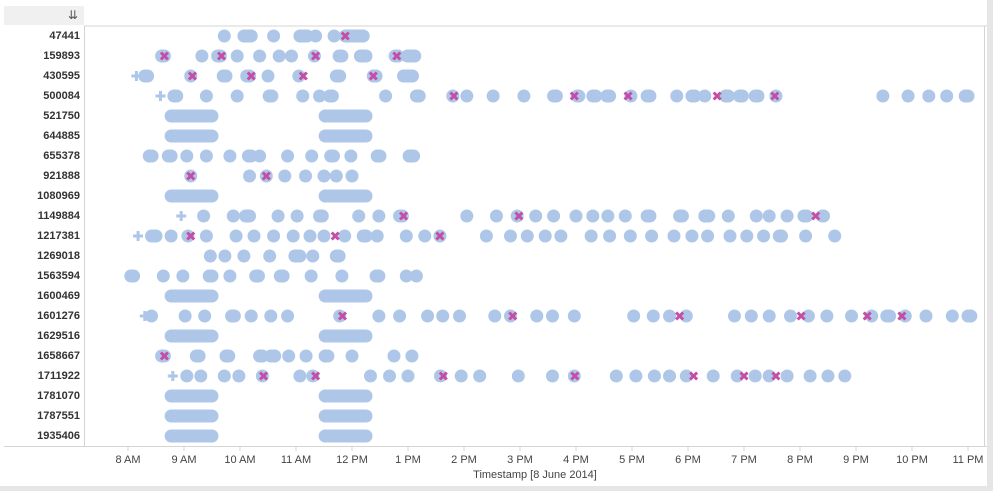 Image resolution: width=993 pixels, height=491 pixels. What do you see at coordinates (408, 460) in the screenshot?
I see `x-tick-label: 1 PM` at bounding box center [408, 460].